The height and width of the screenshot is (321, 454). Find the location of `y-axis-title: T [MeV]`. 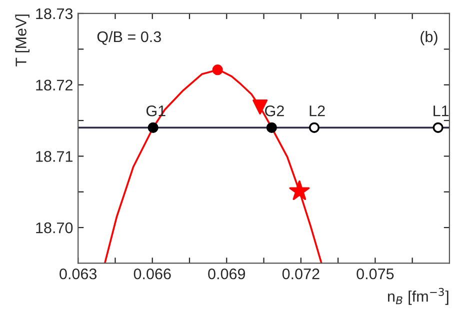

y-axis-title: T [MeV] is located at coordinates (22, 40).